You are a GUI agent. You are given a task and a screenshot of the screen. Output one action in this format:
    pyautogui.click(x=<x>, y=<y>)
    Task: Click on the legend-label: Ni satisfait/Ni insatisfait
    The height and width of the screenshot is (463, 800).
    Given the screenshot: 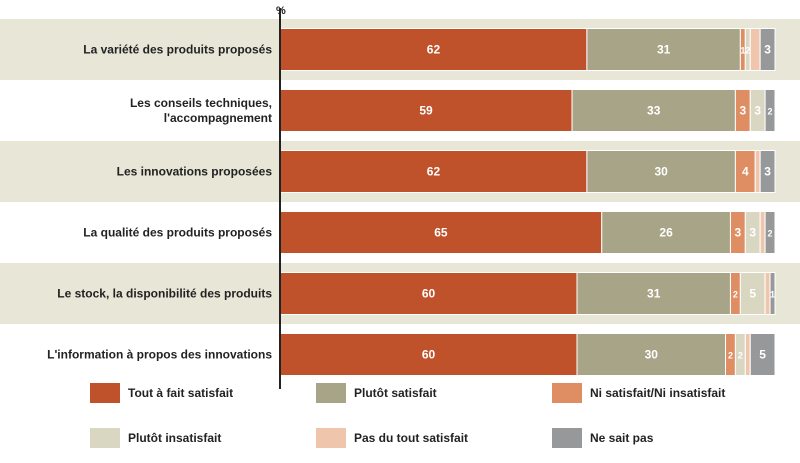 What is the action you would take?
    pyautogui.click(x=657, y=393)
    